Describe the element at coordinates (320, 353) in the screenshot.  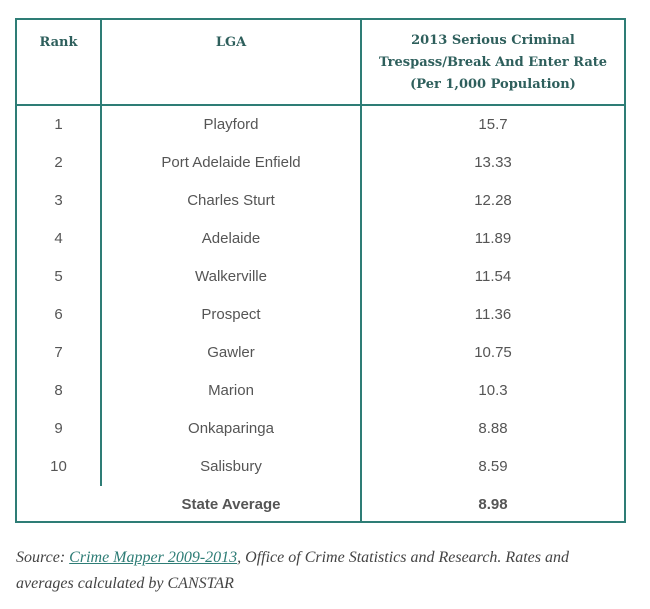
I see `table-row: 7 Gawler 10.75` at that location.